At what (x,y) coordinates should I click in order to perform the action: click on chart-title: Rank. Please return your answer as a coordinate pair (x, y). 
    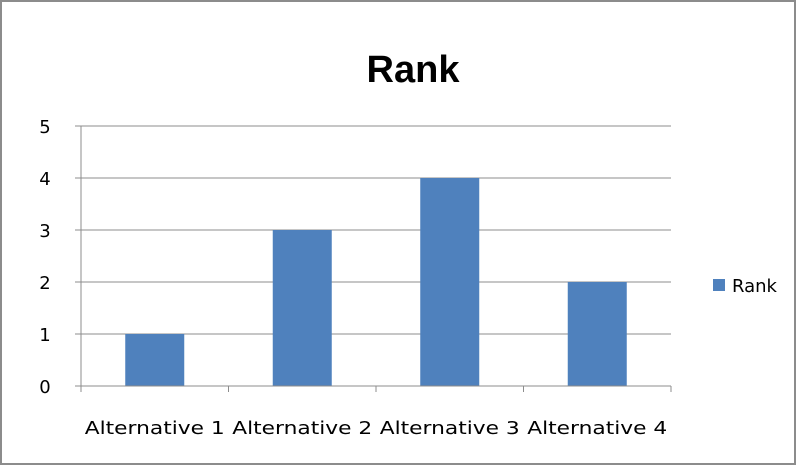
    Looking at the image, I should click on (414, 70).